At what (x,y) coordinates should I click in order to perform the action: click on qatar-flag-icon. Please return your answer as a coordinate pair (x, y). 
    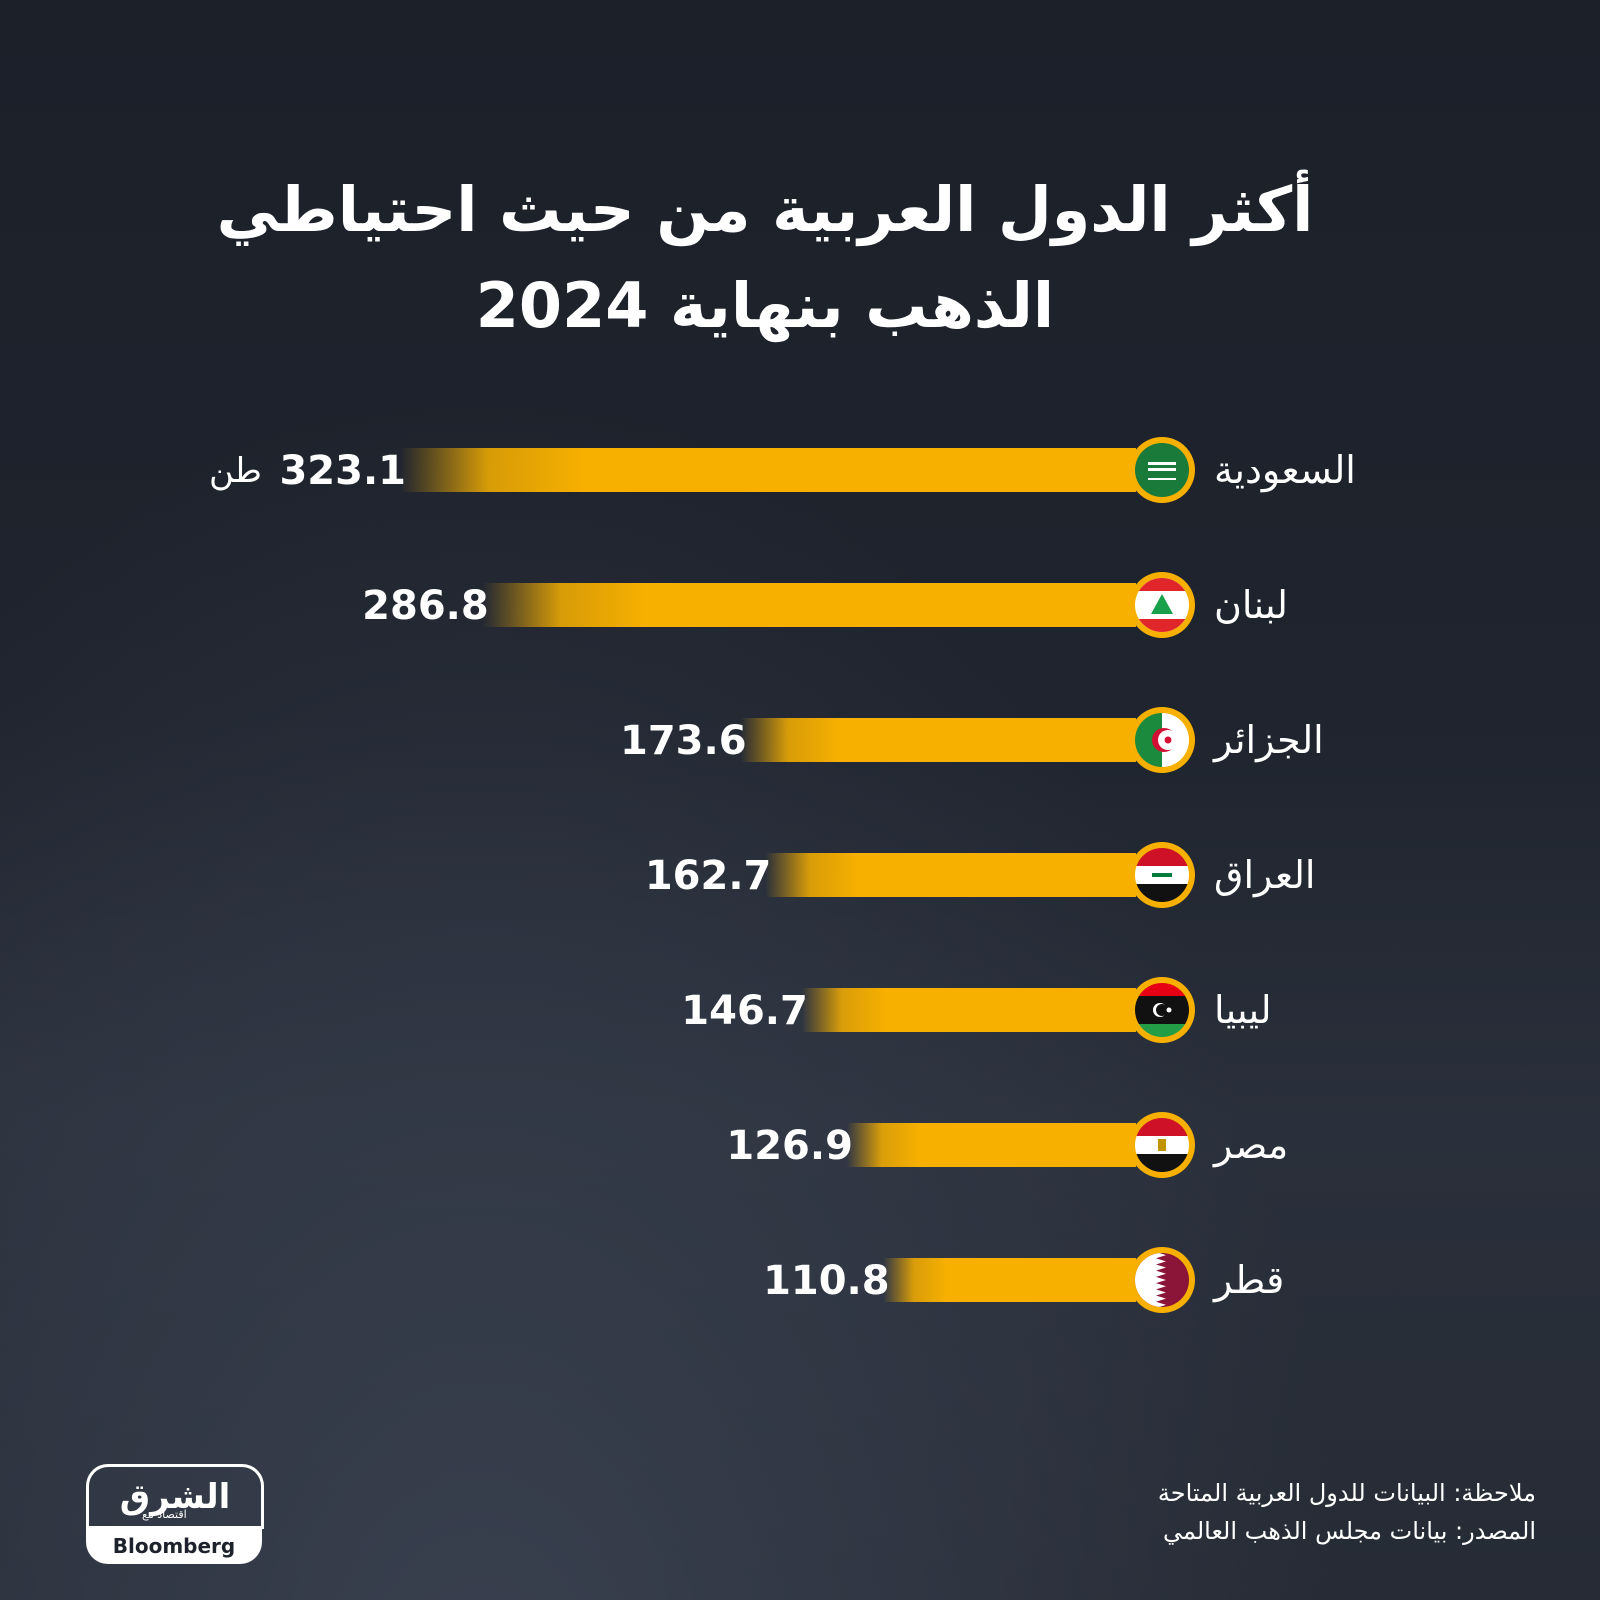
    Looking at the image, I should click on (1162, 1280).